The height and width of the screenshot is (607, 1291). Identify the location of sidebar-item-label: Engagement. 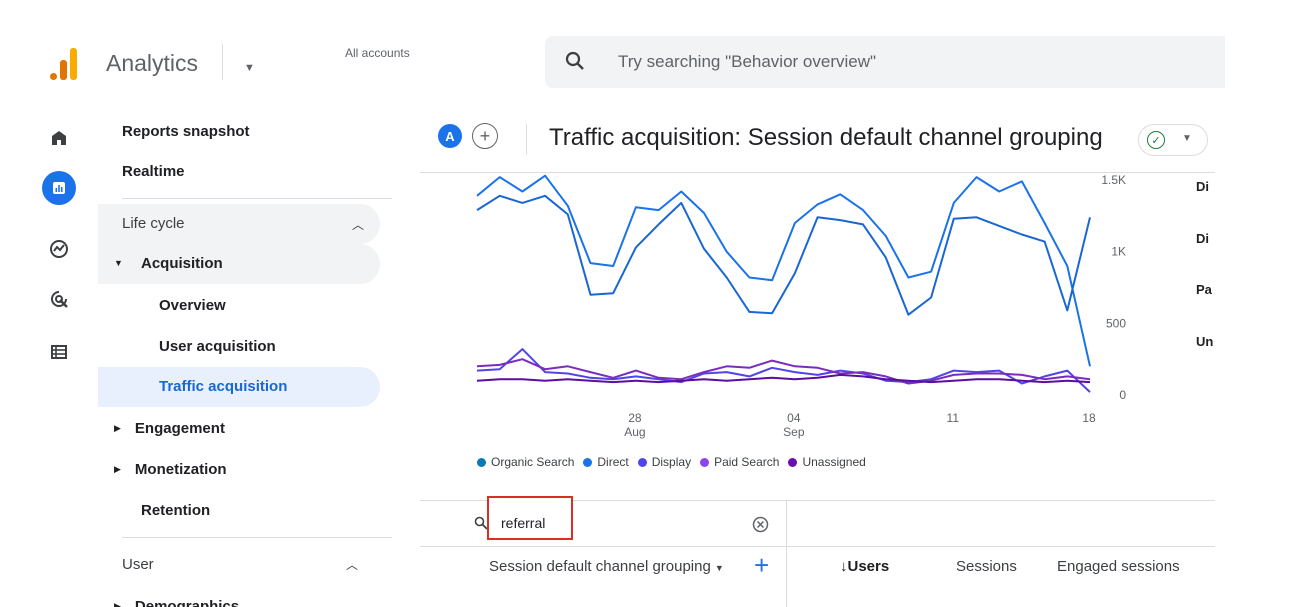
(179, 428).